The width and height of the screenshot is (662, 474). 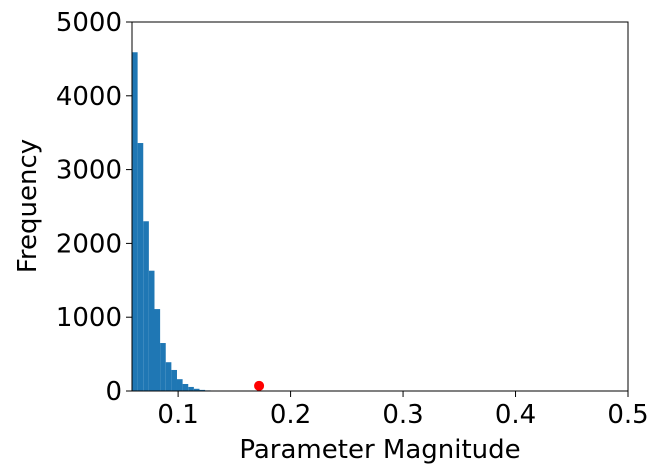 I want to click on x-tick-label: 0.1, so click(x=177, y=415).